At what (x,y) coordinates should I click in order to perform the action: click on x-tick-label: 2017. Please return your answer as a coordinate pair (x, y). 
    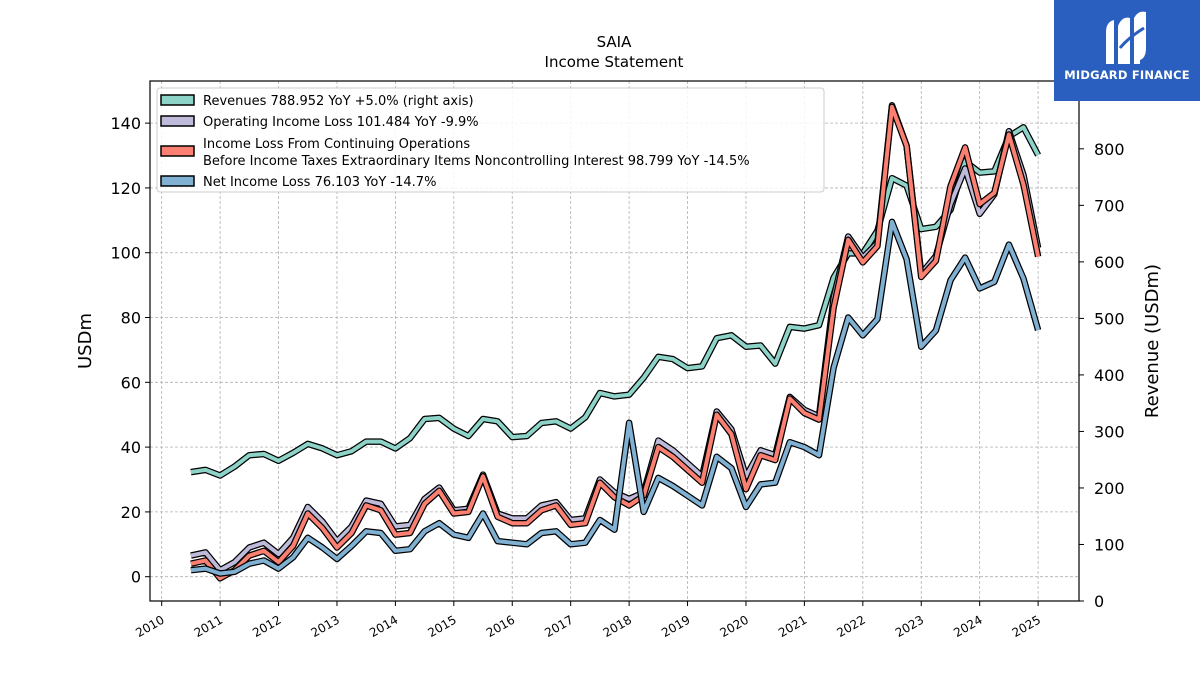
    Looking at the image, I should click on (558, 626).